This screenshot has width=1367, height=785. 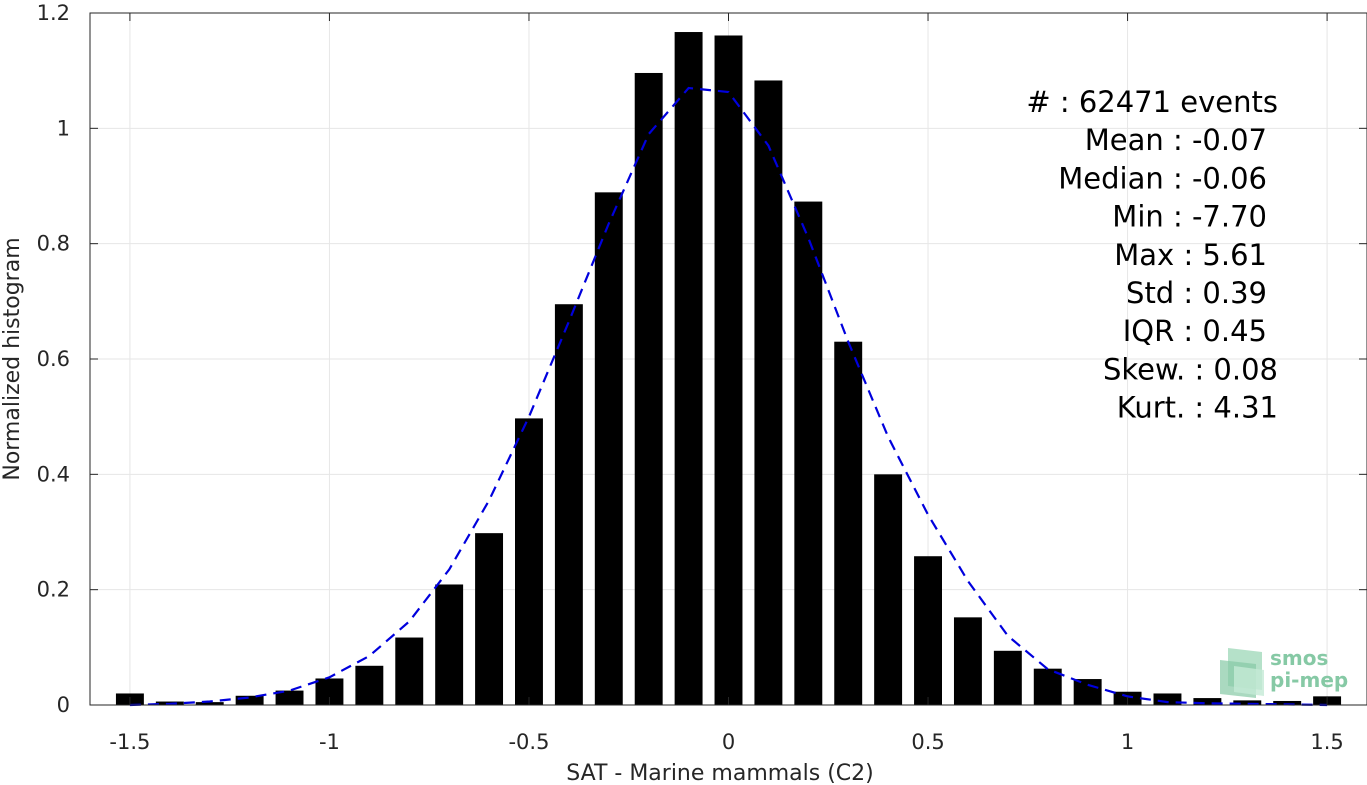 What do you see at coordinates (1195, 331) in the screenshot?
I see `stat-line: IQR : 0.45` at bounding box center [1195, 331].